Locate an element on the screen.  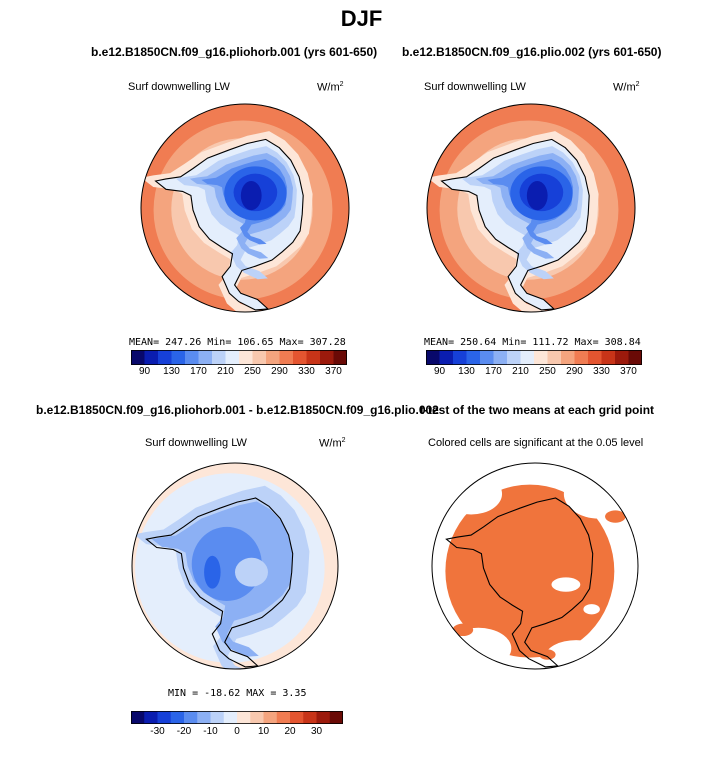
panel3-colorbar-ticks: -30 -20 -10 0 10 20 30 is located at coordinates (237, 733).